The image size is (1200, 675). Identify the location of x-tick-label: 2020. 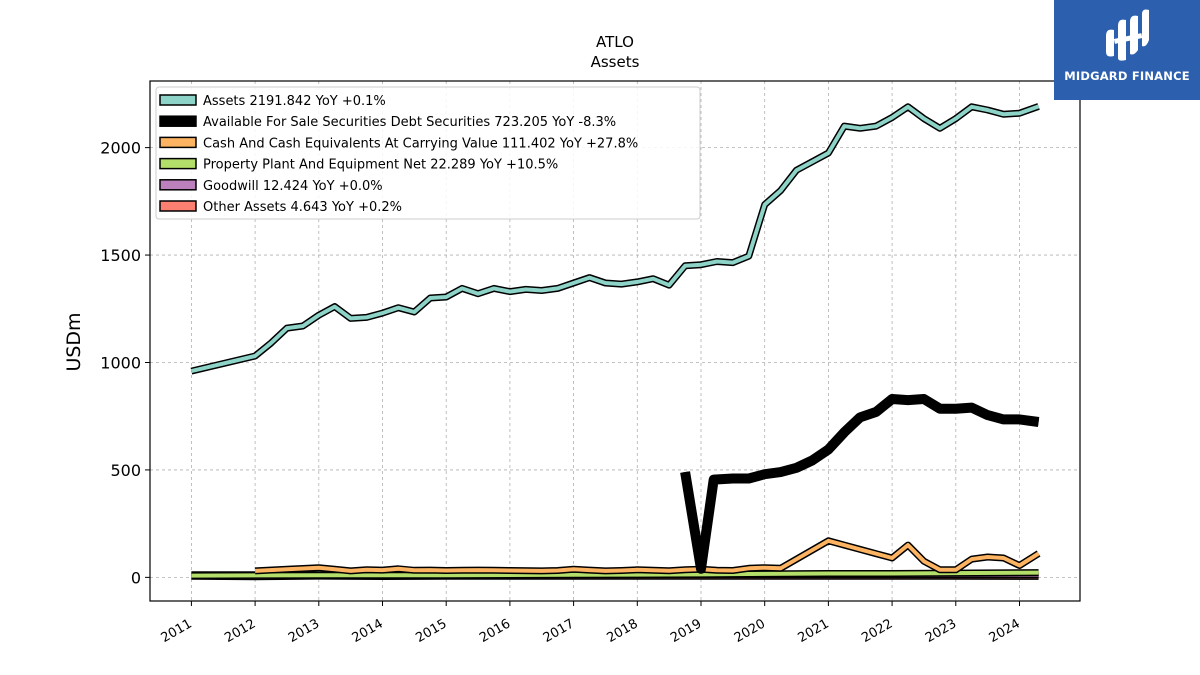
(750, 631).